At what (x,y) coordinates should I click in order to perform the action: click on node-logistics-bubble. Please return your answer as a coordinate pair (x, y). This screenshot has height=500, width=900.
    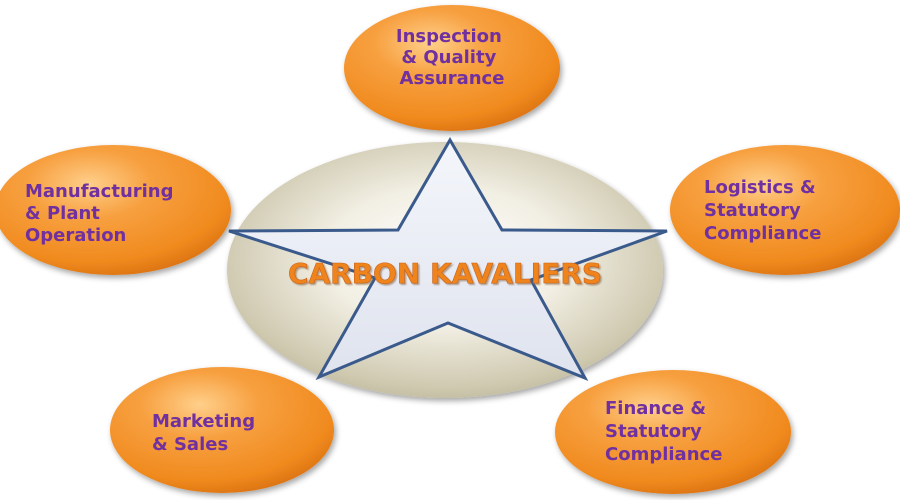
    Looking at the image, I should click on (785, 210).